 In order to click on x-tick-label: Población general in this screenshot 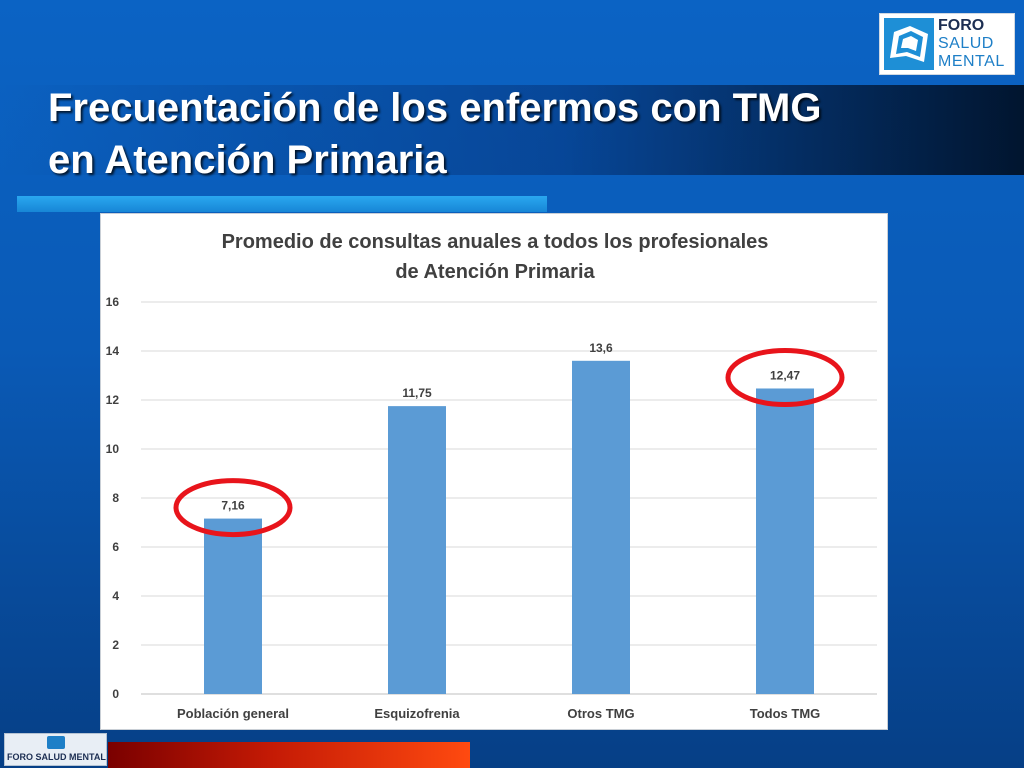, I will do `click(233, 713)`.